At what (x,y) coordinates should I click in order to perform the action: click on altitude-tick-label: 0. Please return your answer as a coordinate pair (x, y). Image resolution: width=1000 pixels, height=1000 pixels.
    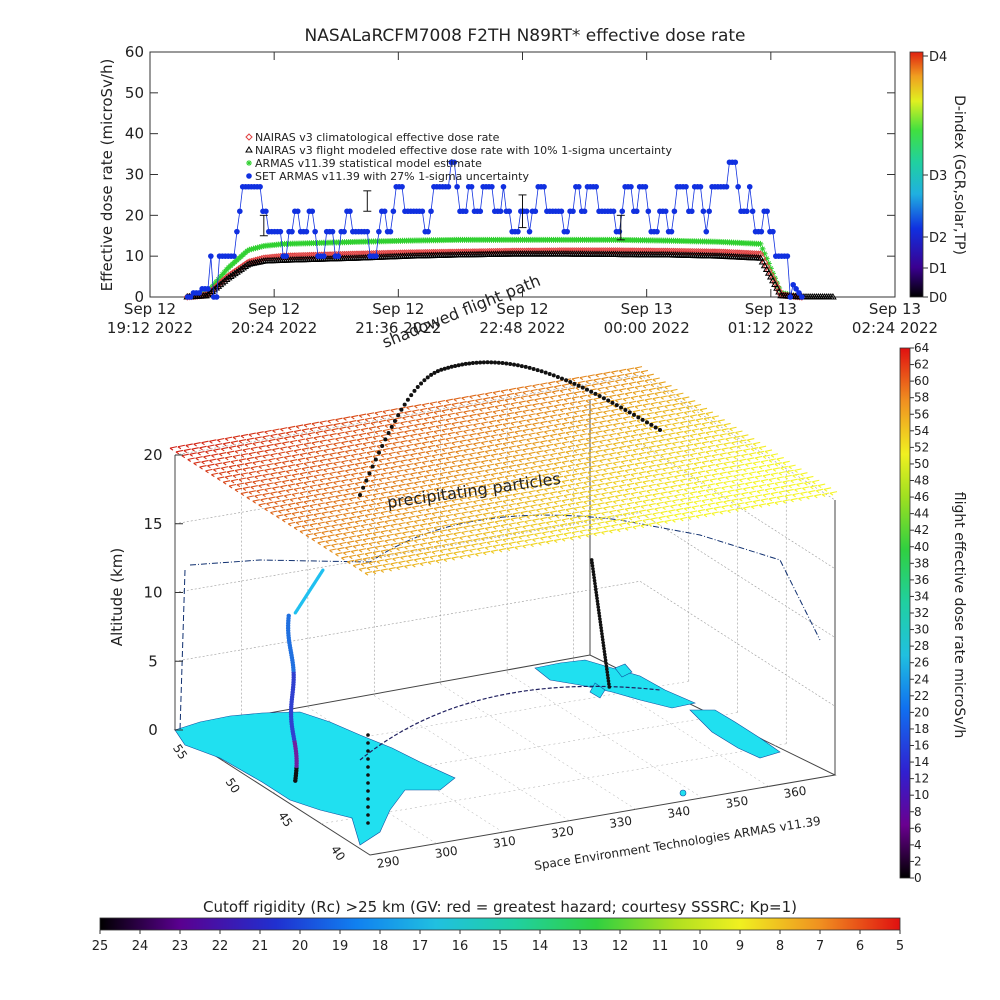
    Looking at the image, I should click on (153, 730).